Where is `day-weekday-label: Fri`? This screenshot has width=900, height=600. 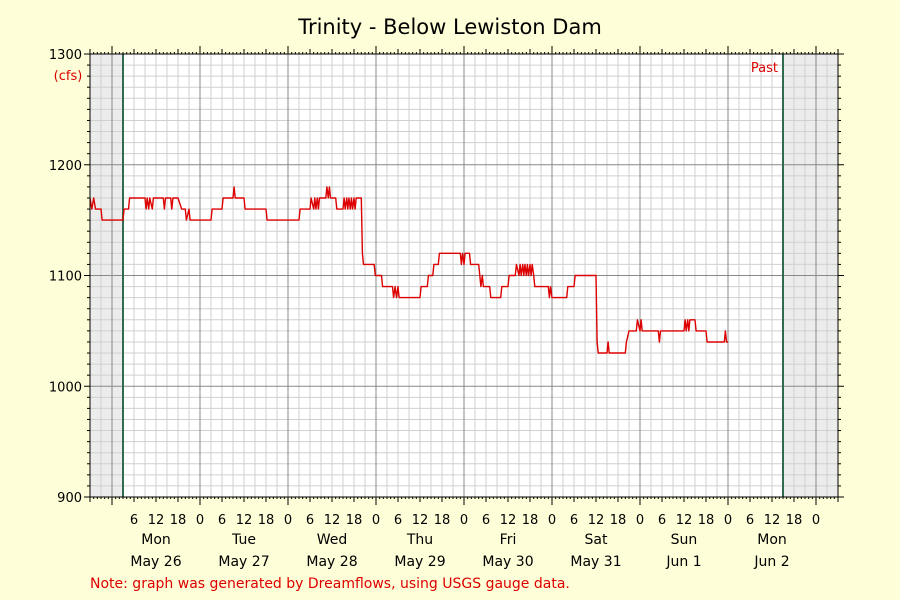
day-weekday-label: Fri is located at coordinates (508, 540).